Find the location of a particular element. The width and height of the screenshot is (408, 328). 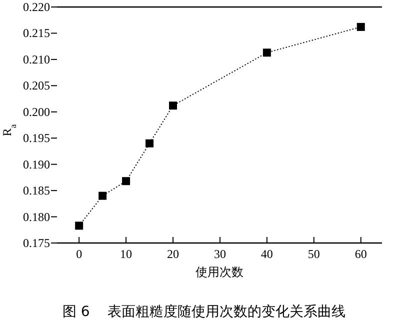

x-tick-label: 10 is located at coordinates (126, 254).